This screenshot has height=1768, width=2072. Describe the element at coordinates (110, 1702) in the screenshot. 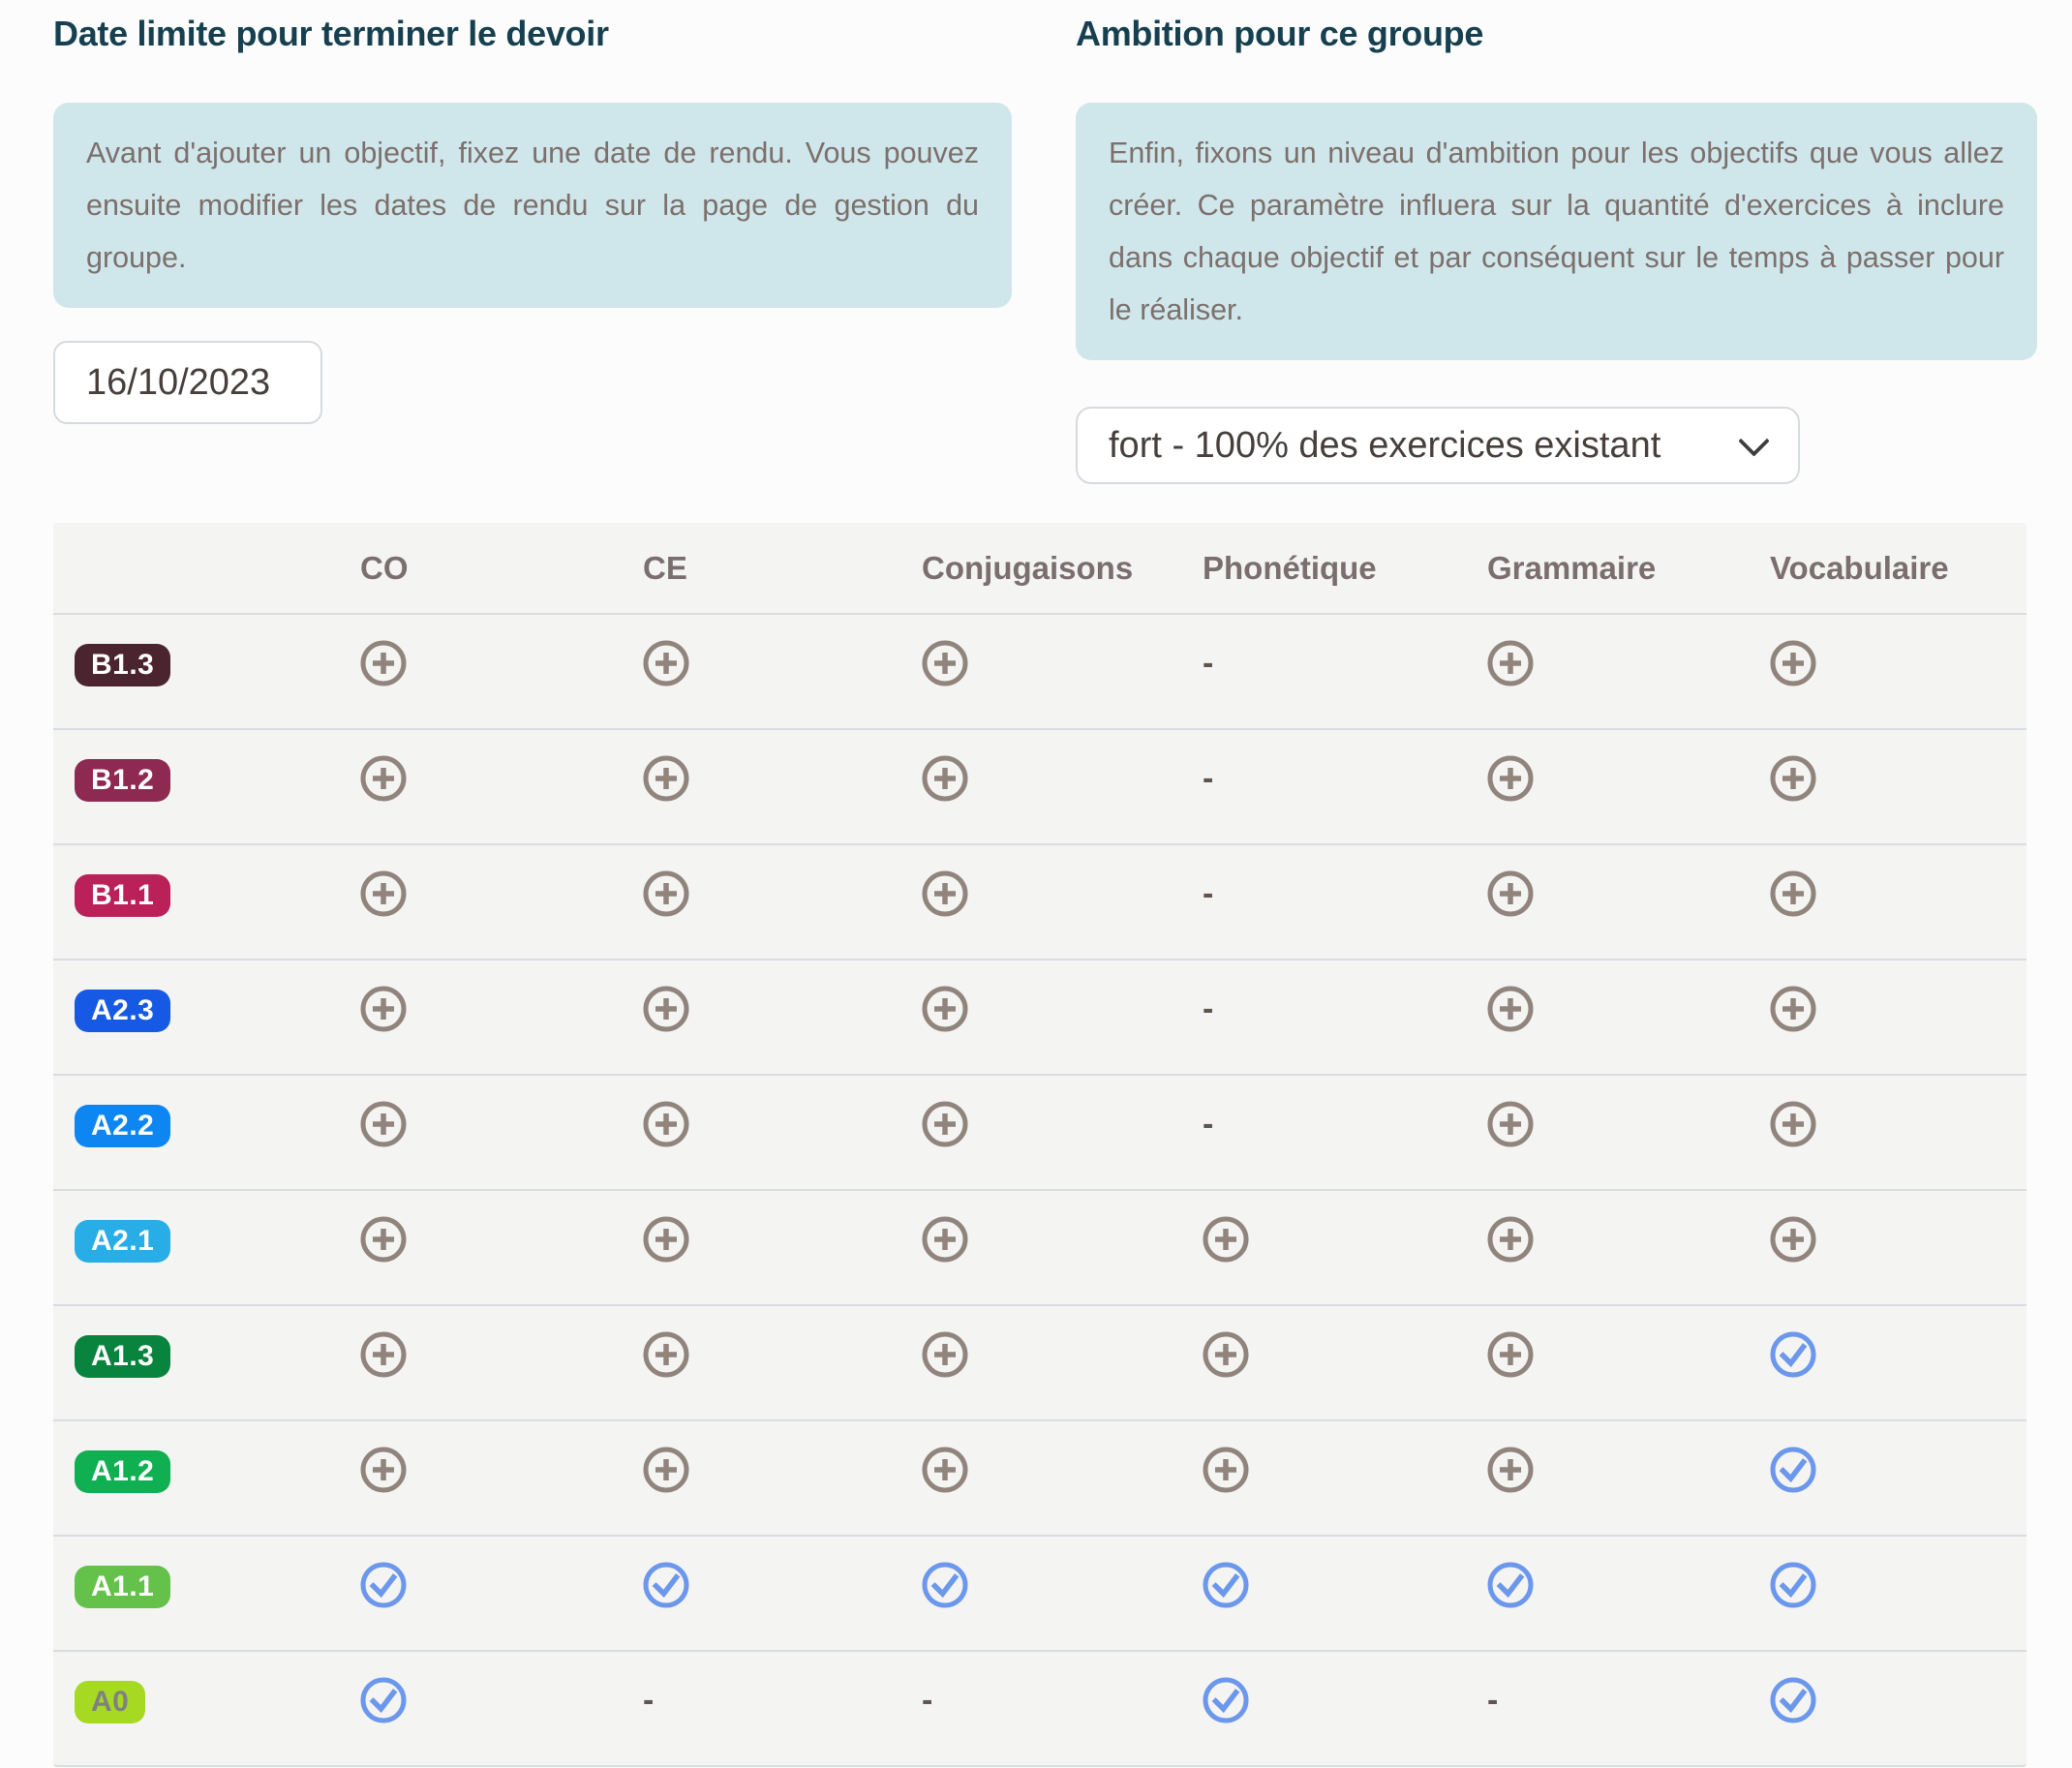

I see `level-badge: A0` at that location.